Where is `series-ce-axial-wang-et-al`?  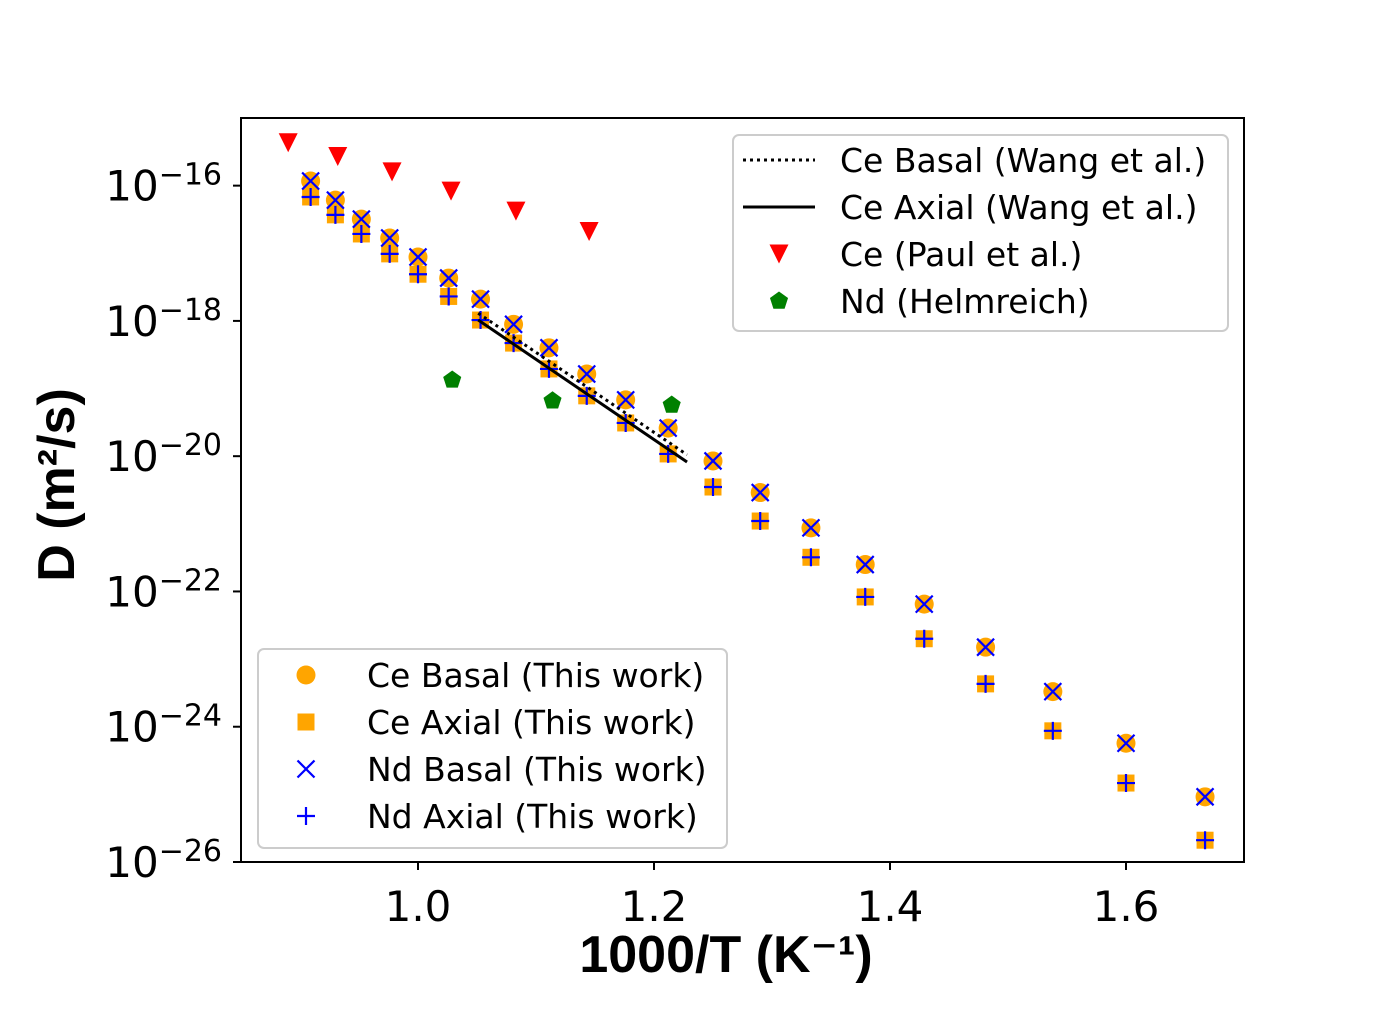
series-ce-axial-wang-et-al is located at coordinates (582, 391).